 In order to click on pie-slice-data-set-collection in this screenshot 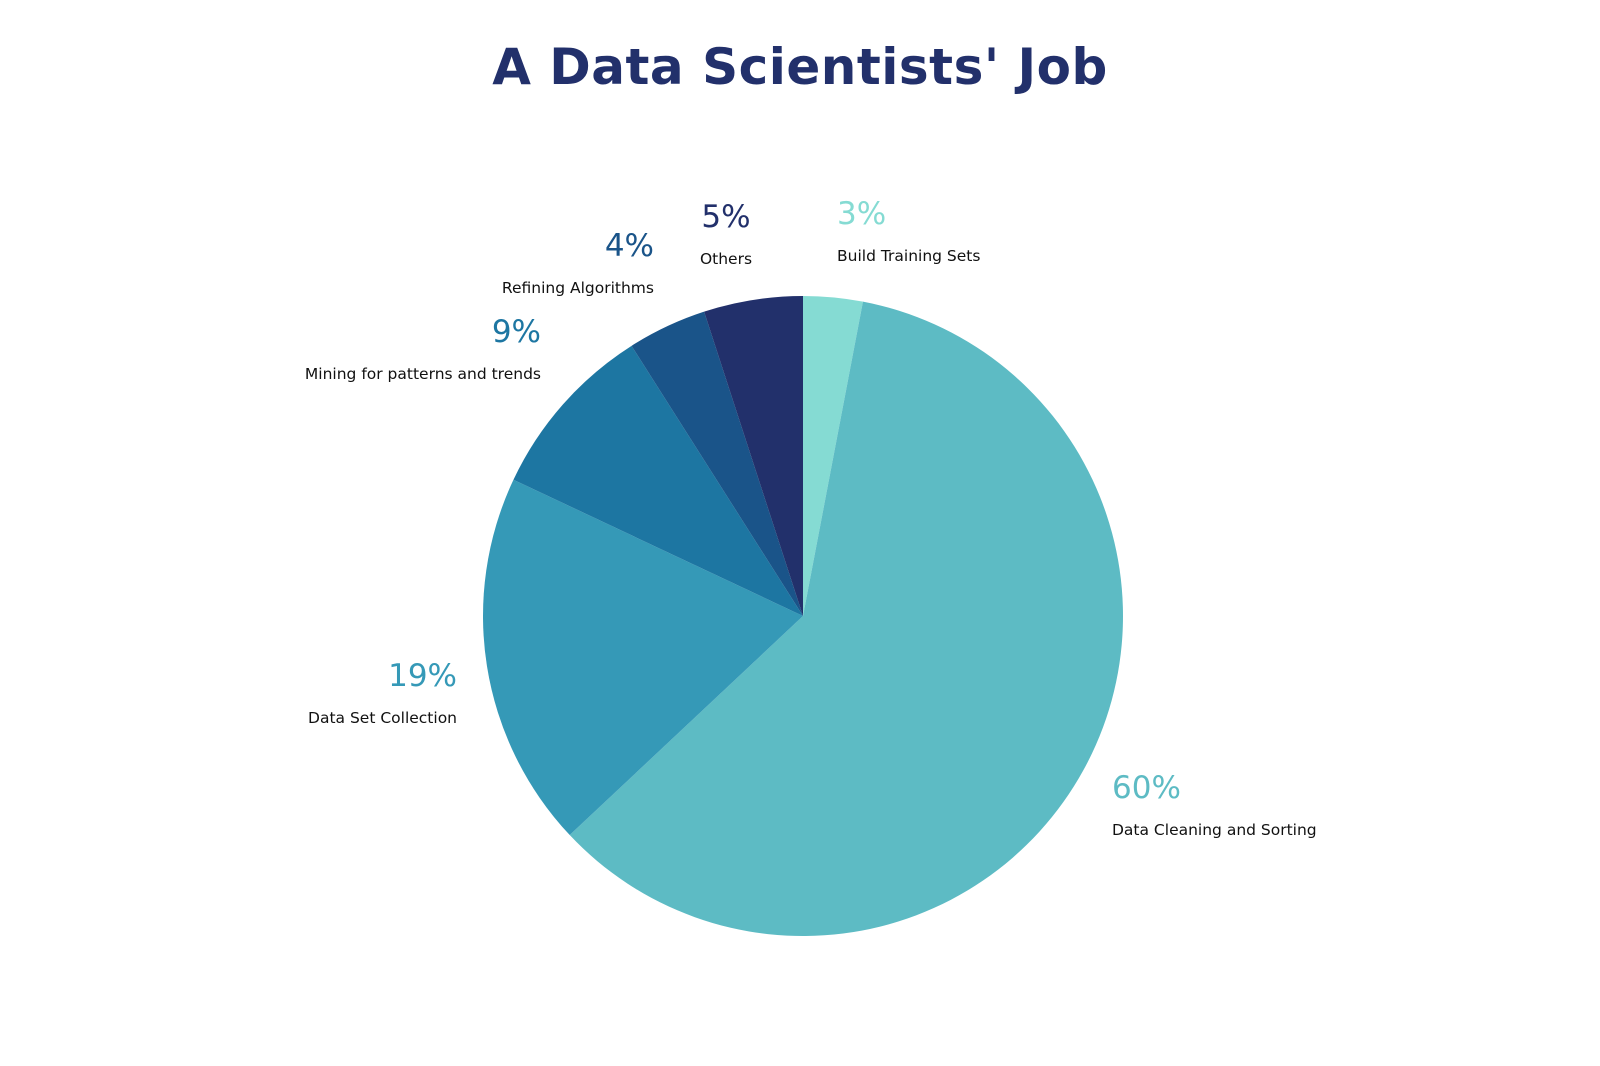, I will do `click(643, 657)`.